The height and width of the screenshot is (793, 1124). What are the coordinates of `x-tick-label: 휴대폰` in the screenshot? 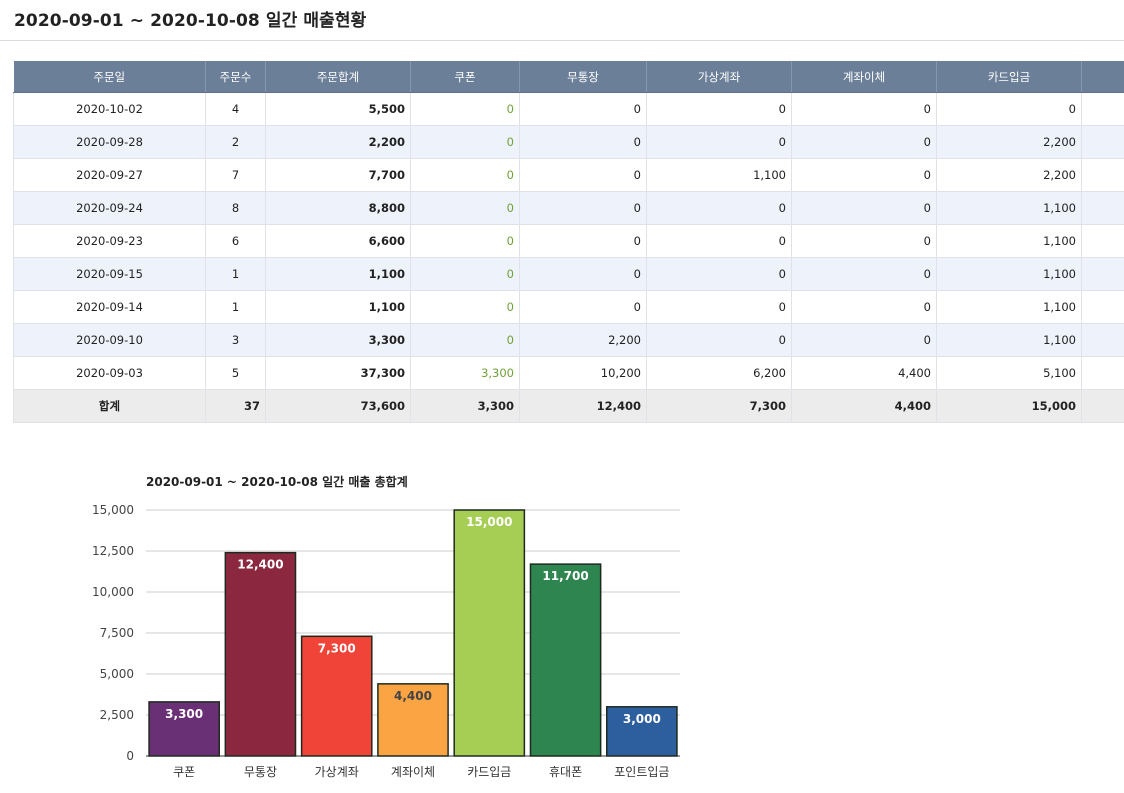 It's located at (565, 772).